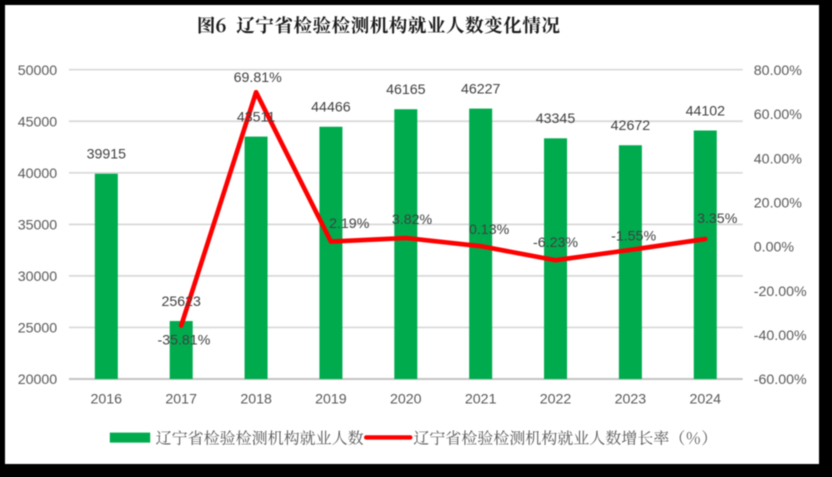  What do you see at coordinates (706, 400) in the screenshot?
I see `svg-text: 2024` at bounding box center [706, 400].